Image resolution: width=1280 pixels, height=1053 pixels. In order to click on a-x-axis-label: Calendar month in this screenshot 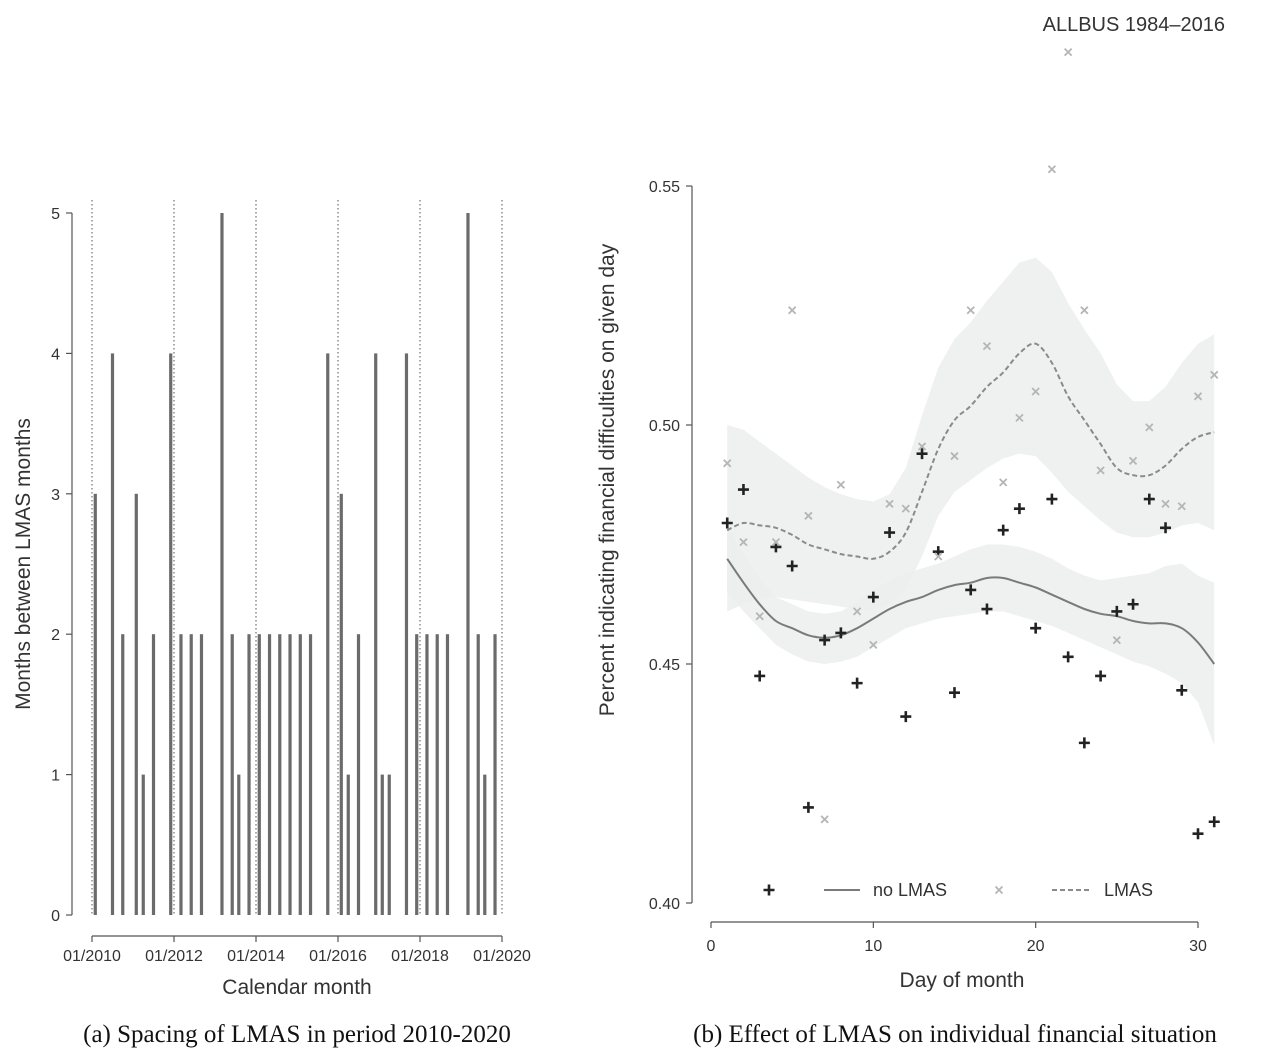, I will do `click(296, 987)`.